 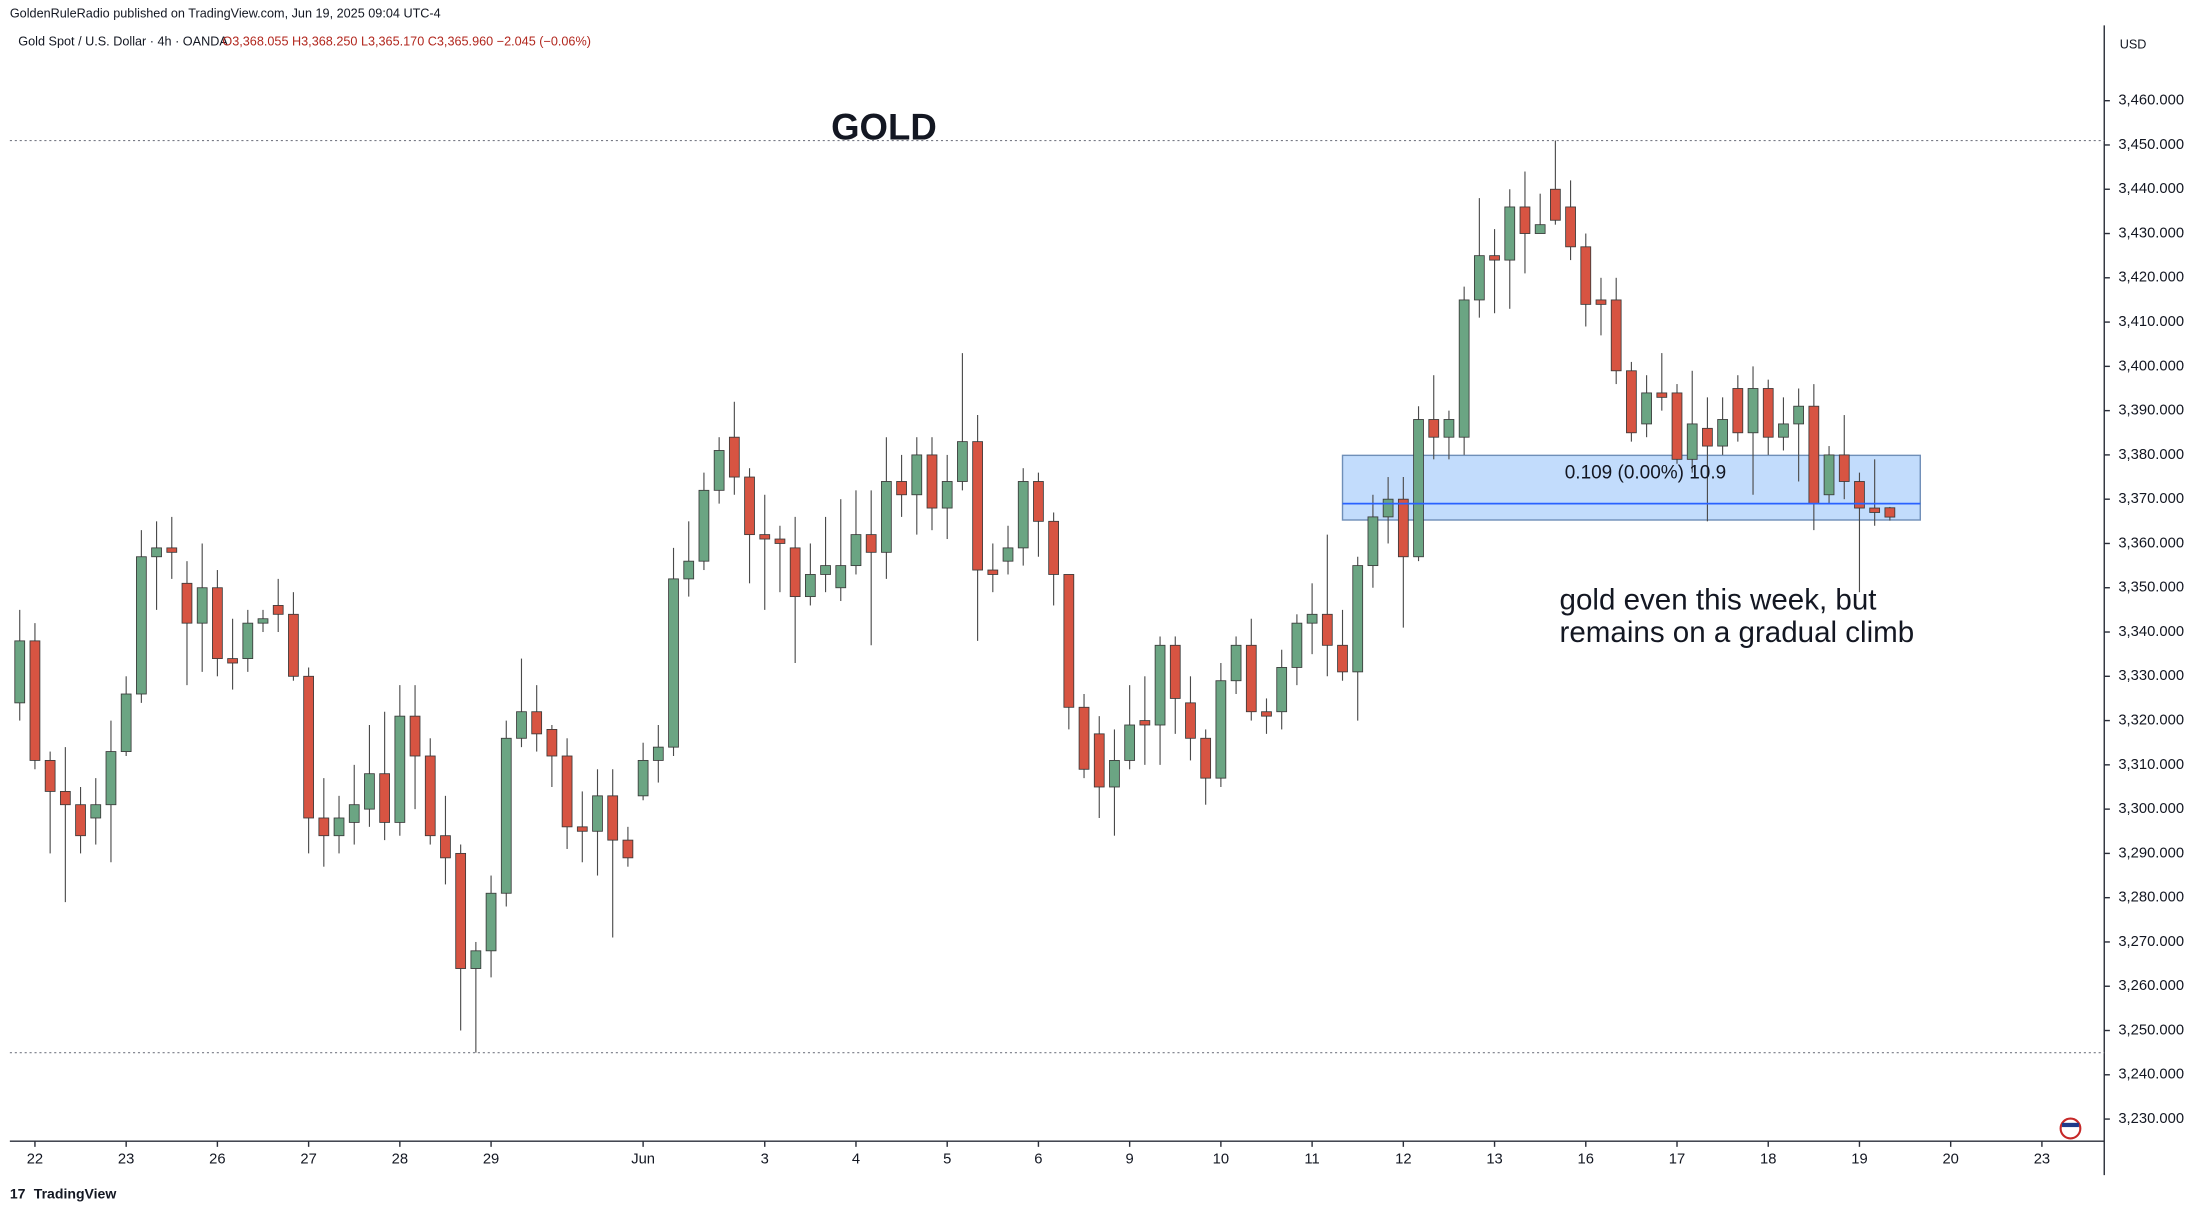 What do you see at coordinates (2151, 499) in the screenshot?
I see `y-tick-label: 3,370.000` at bounding box center [2151, 499].